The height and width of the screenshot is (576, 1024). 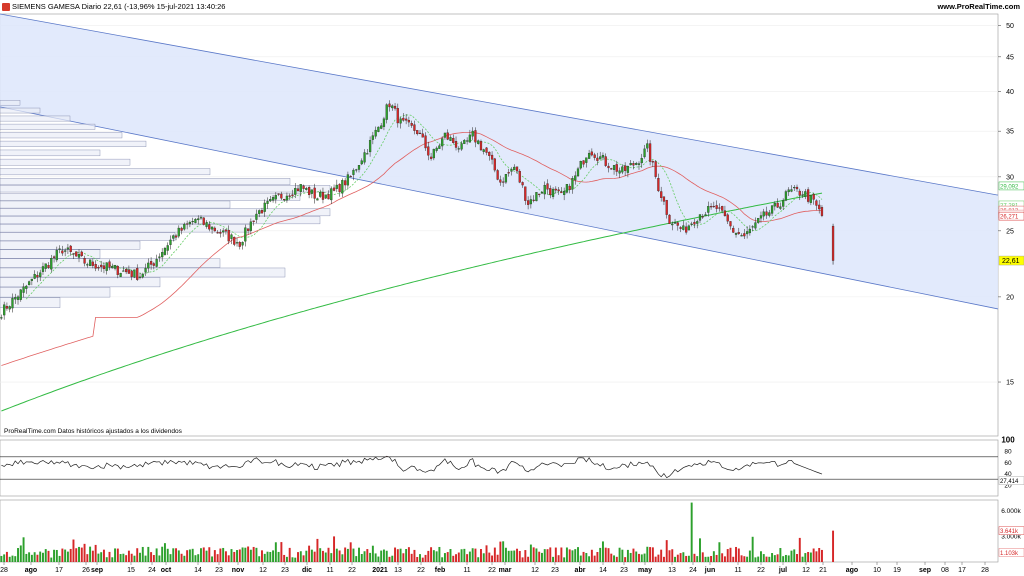 What do you see at coordinates (105, 172) in the screenshot?
I see `volume-profile-bar` at bounding box center [105, 172].